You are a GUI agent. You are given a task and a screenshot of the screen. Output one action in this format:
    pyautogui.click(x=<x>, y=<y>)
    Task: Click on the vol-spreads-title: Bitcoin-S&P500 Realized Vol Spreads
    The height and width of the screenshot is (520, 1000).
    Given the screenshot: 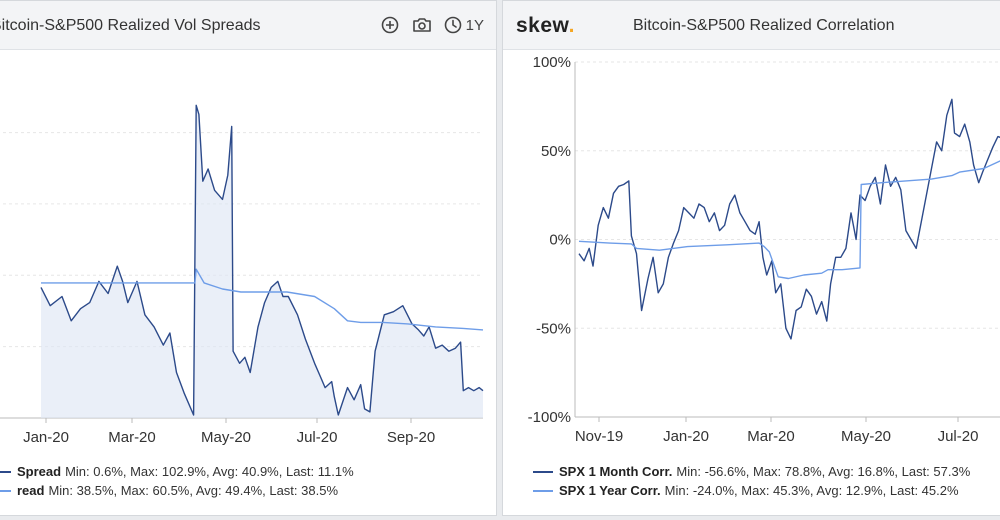 What is the action you would take?
    pyautogui.click(x=130, y=25)
    